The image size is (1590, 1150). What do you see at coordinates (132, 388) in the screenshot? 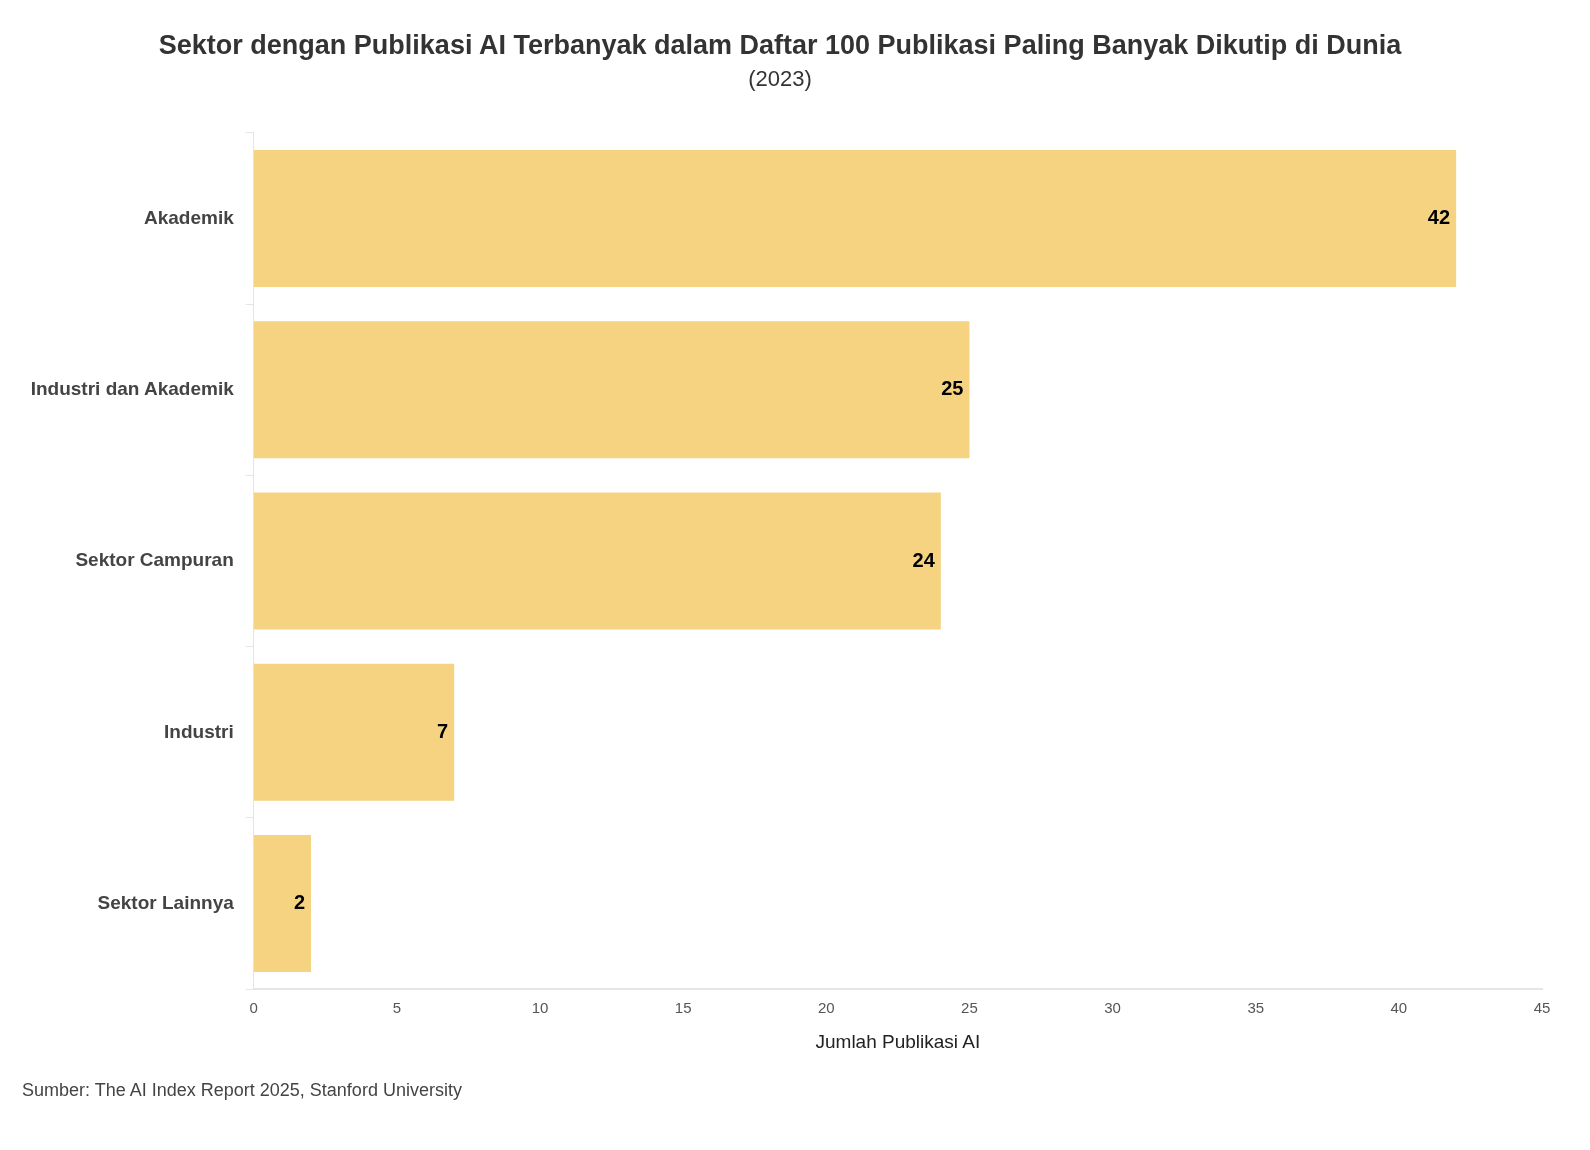
I see `y-tick-label: Industri dan Akademik` at bounding box center [132, 388].